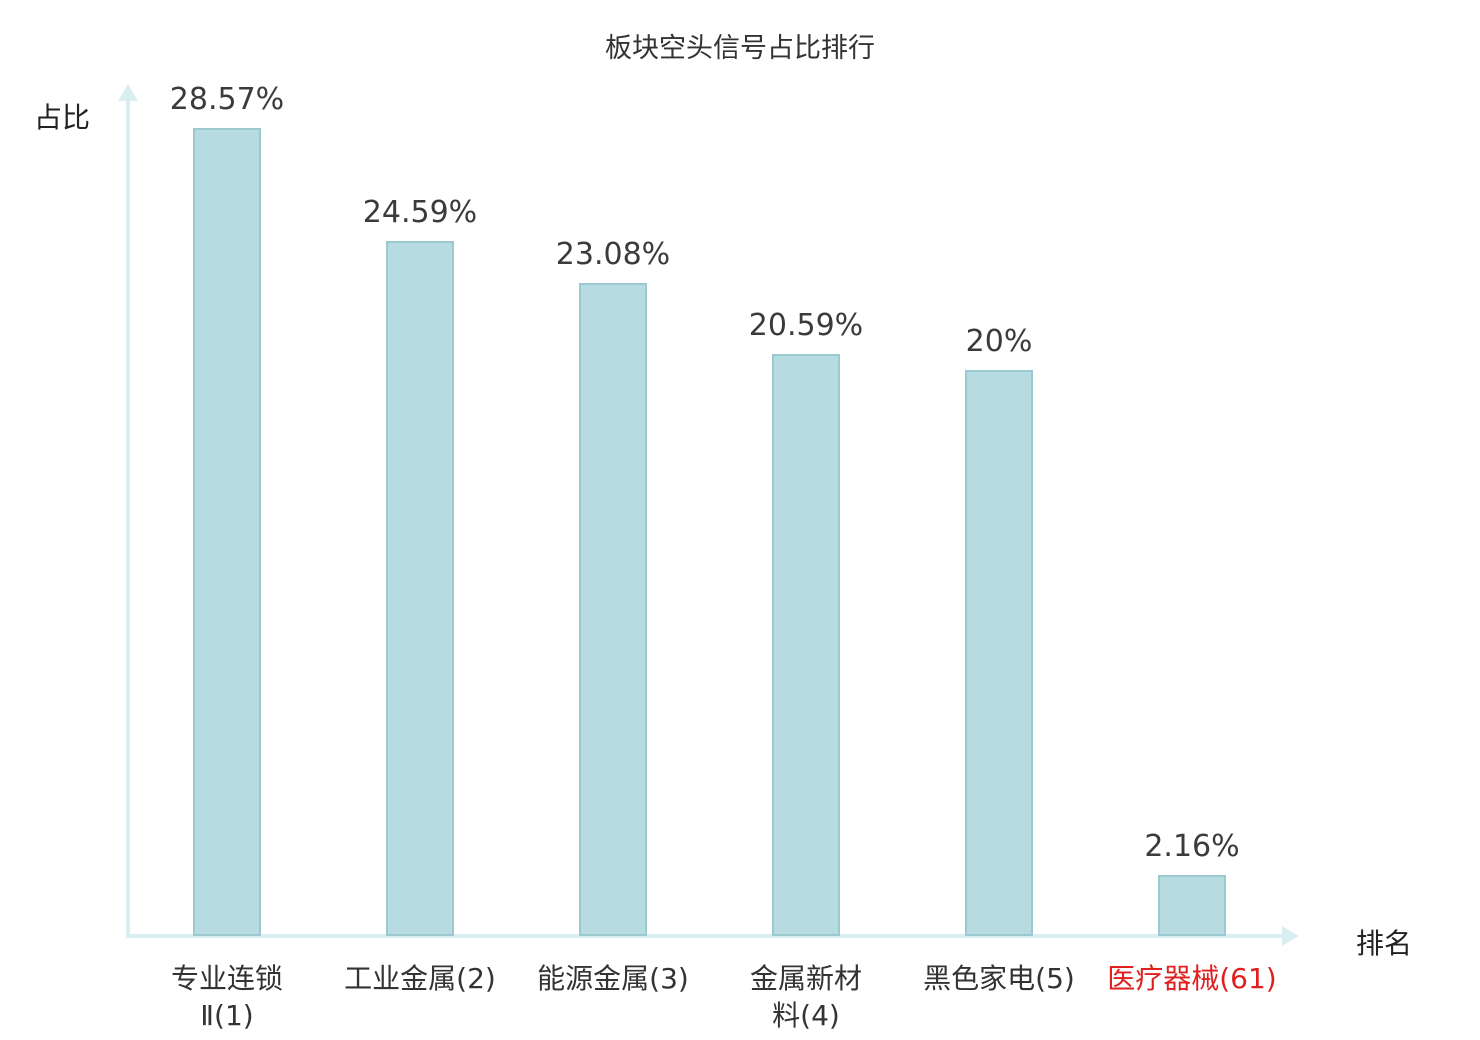 The height and width of the screenshot is (1040, 1480). I want to click on y-axis-line, so click(128, 518).